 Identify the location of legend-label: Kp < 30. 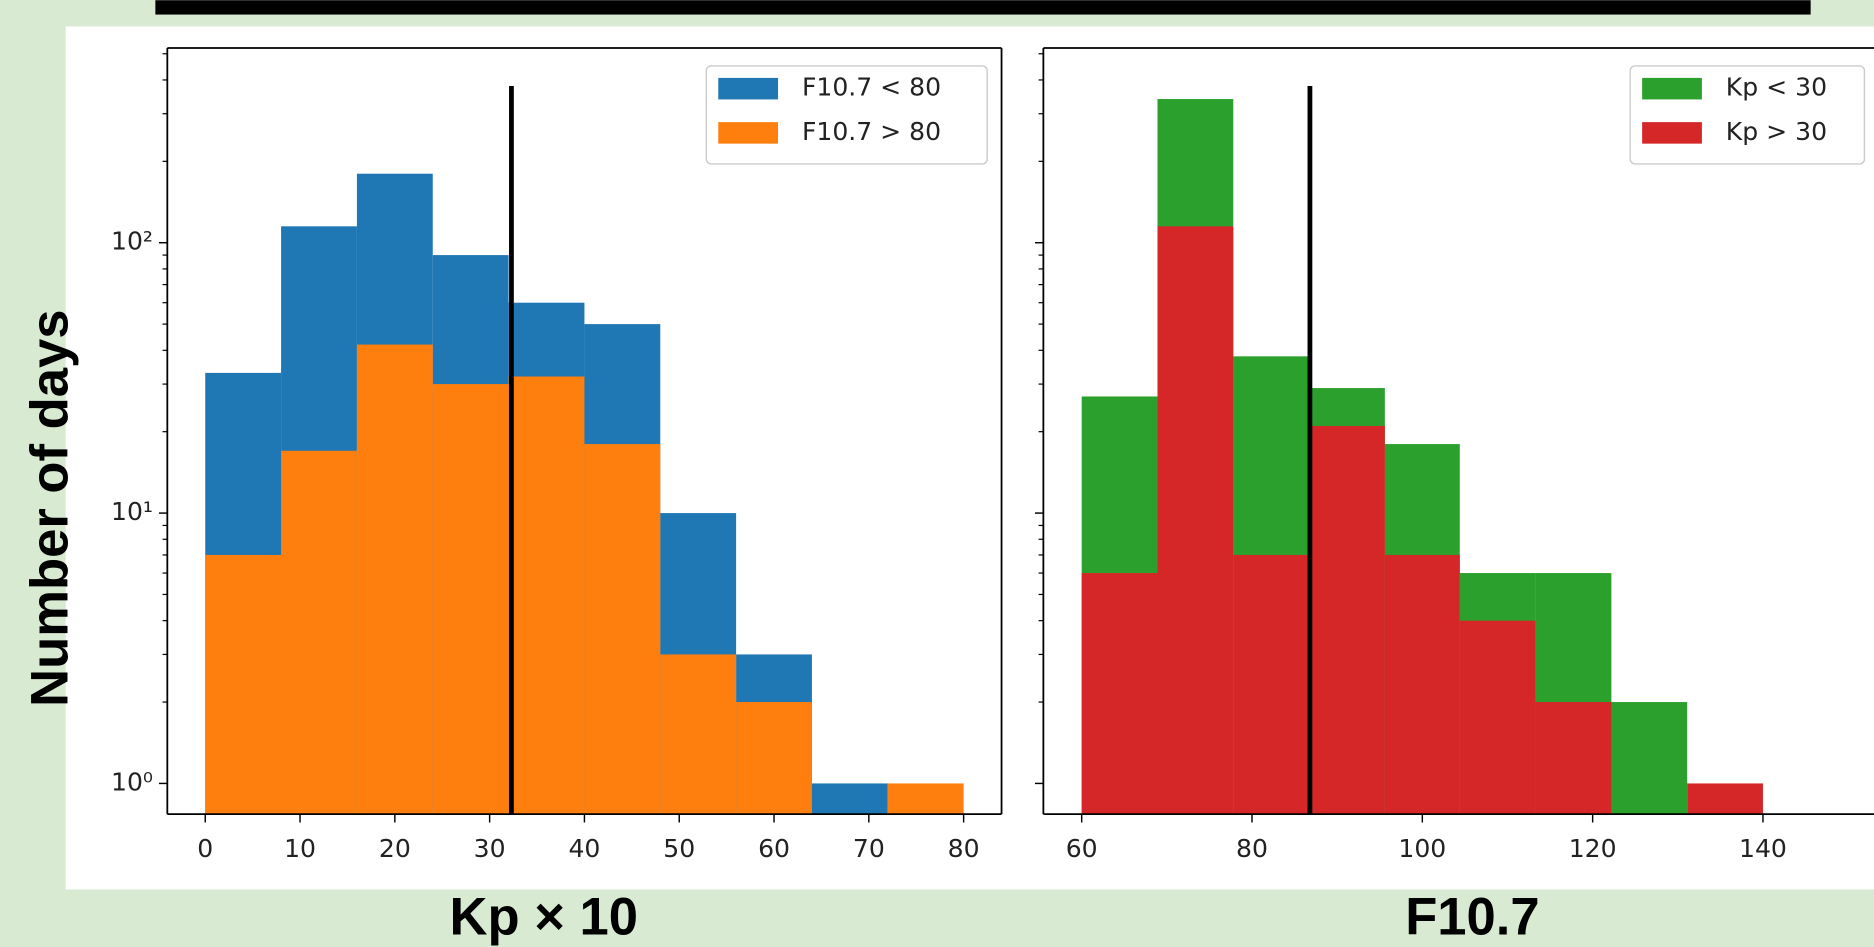
(1776, 87).